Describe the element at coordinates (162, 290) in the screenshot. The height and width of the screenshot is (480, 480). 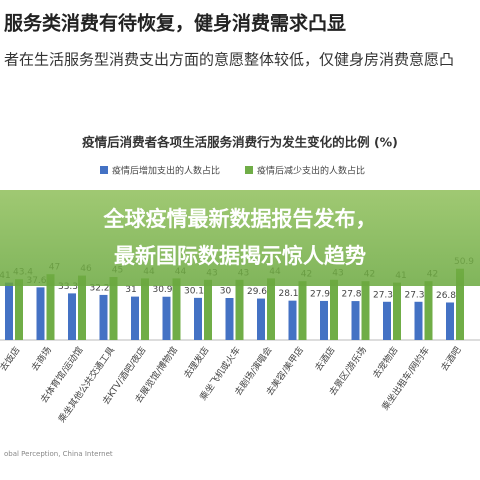
I see `value-label: 30.9` at that location.